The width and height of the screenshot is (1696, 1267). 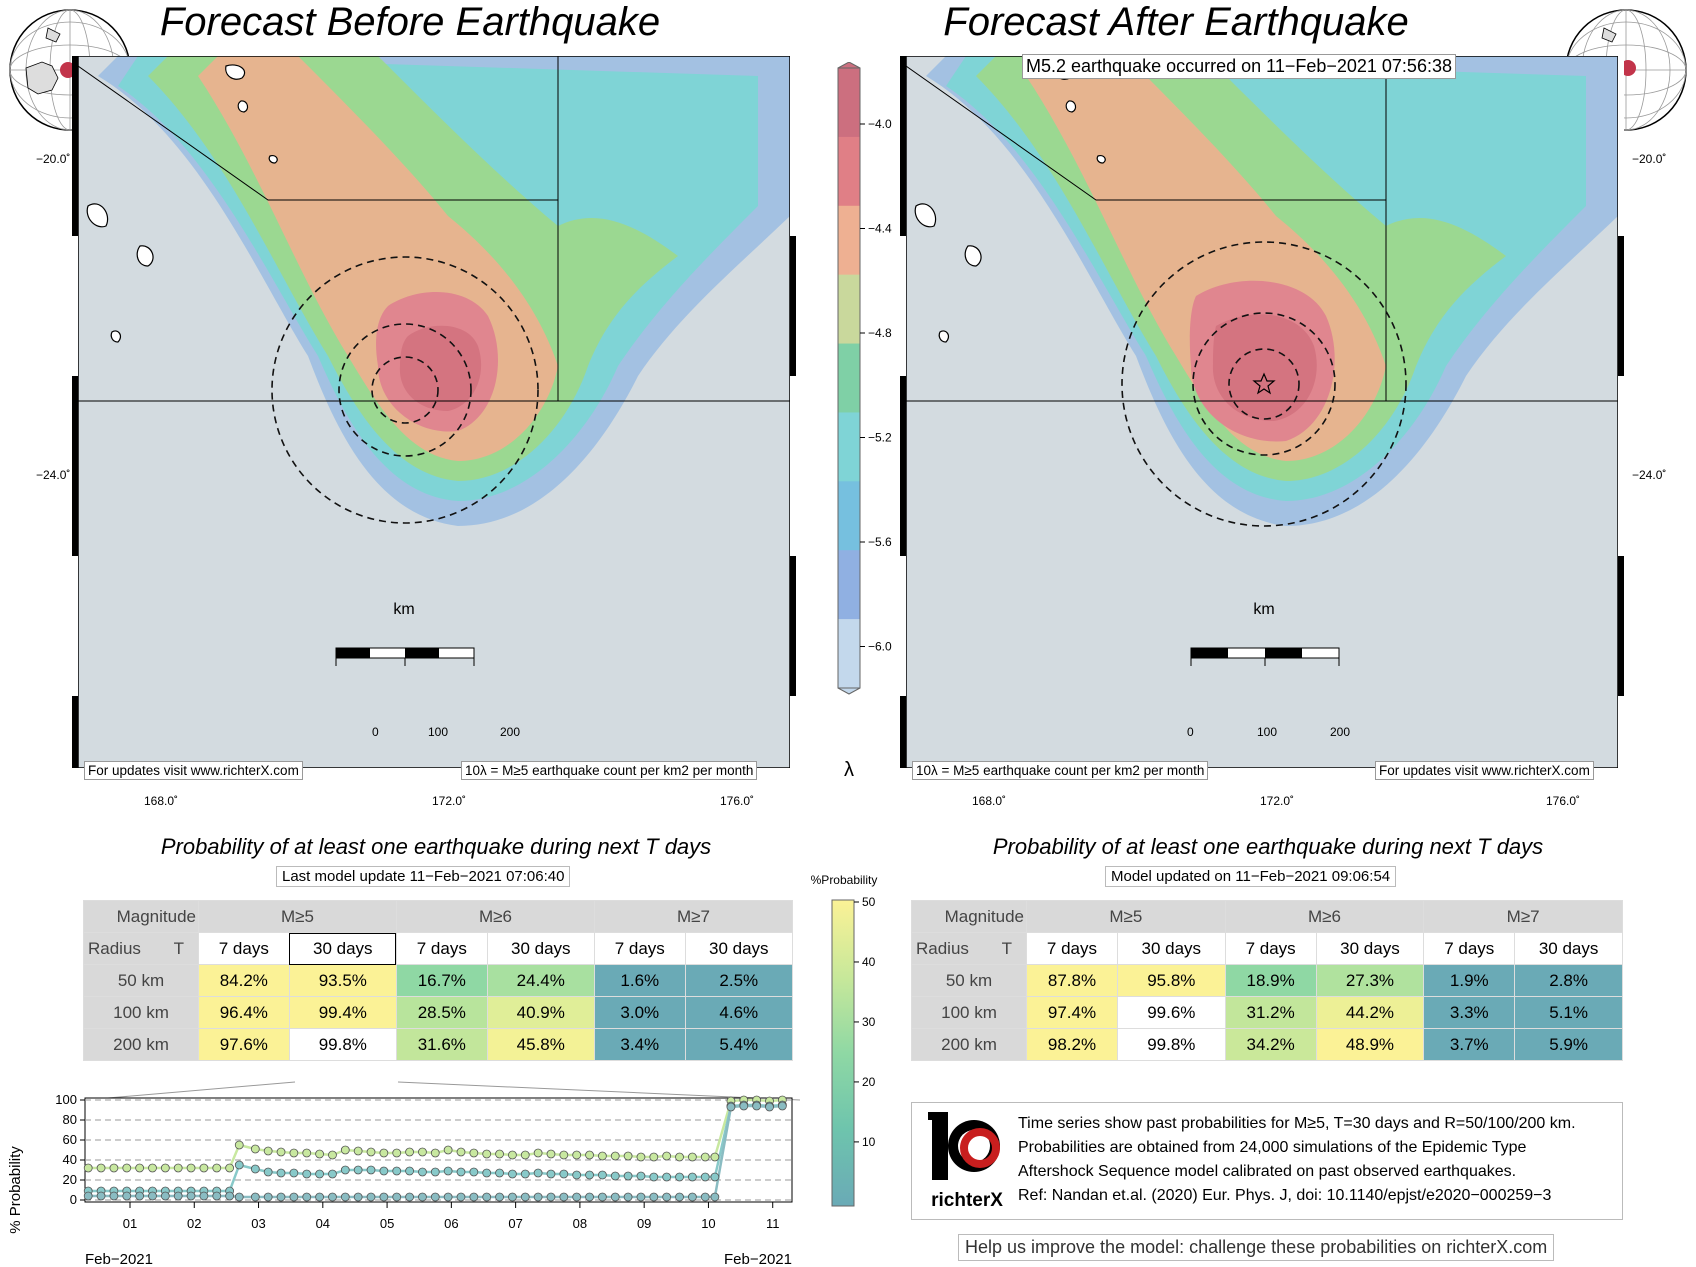 What do you see at coordinates (844, 880) in the screenshot?
I see `probability-colorbar-label: %Probability` at bounding box center [844, 880].